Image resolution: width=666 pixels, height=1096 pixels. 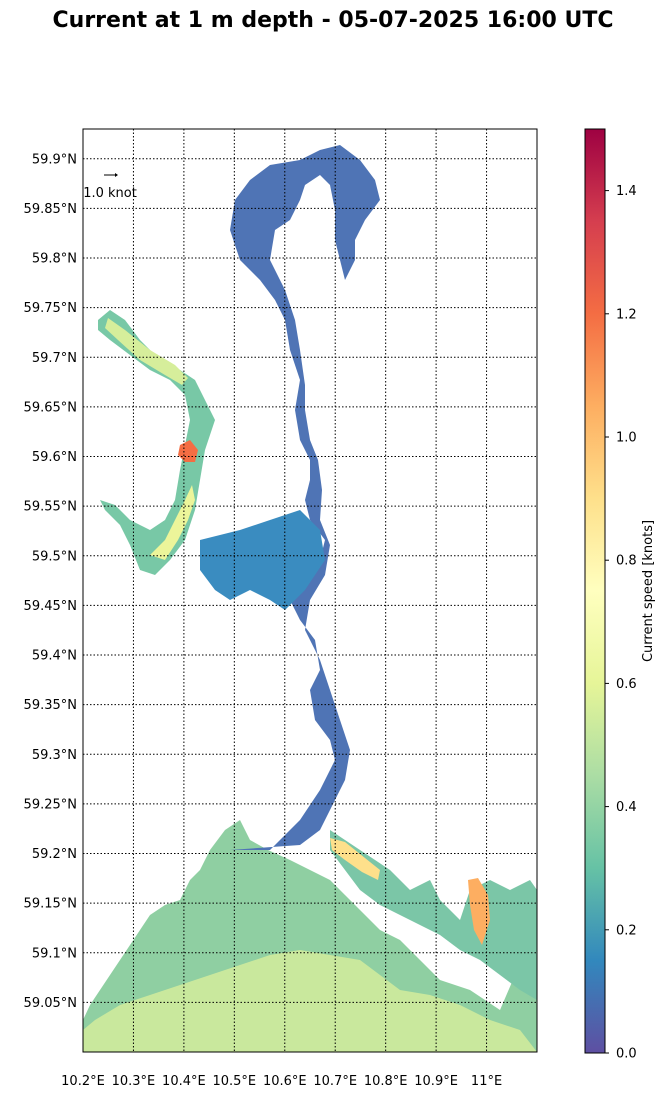 I want to click on lon-tick-label: 10.4°E, so click(x=184, y=1081).